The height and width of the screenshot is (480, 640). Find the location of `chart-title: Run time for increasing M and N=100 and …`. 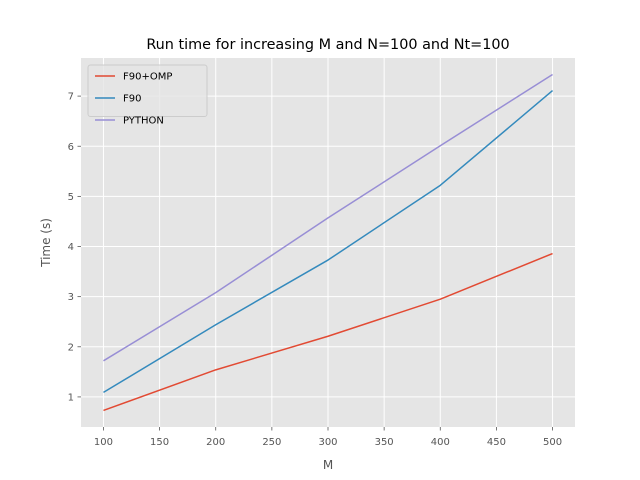

chart-title: Run time for increasing M and N=100 and … is located at coordinates (327, 45).